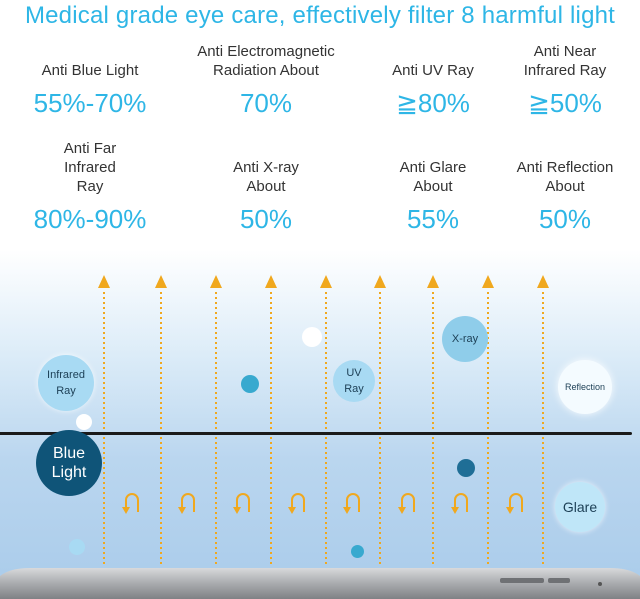 The height and width of the screenshot is (599, 640). What do you see at coordinates (84, 422) in the screenshot?
I see `bubble-white-dot-small` at bounding box center [84, 422].